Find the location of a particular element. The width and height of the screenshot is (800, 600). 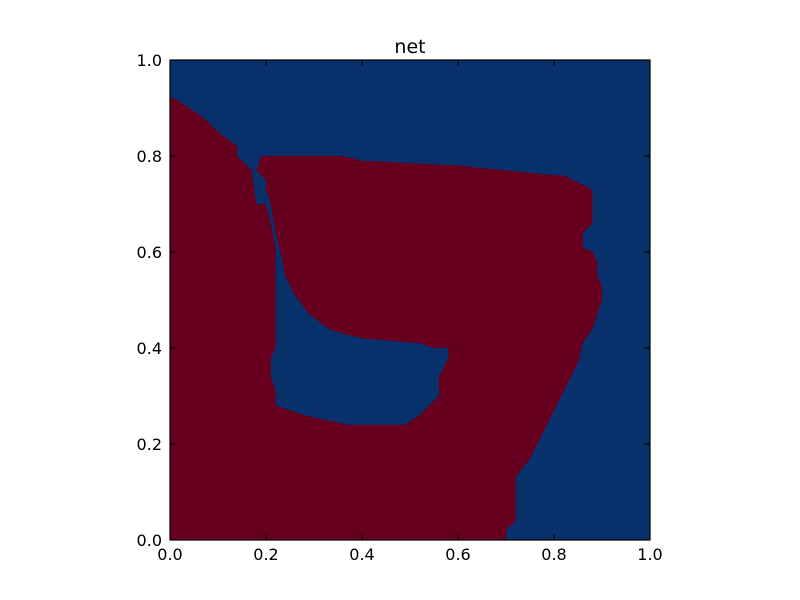

chart-title: net is located at coordinates (409, 47).